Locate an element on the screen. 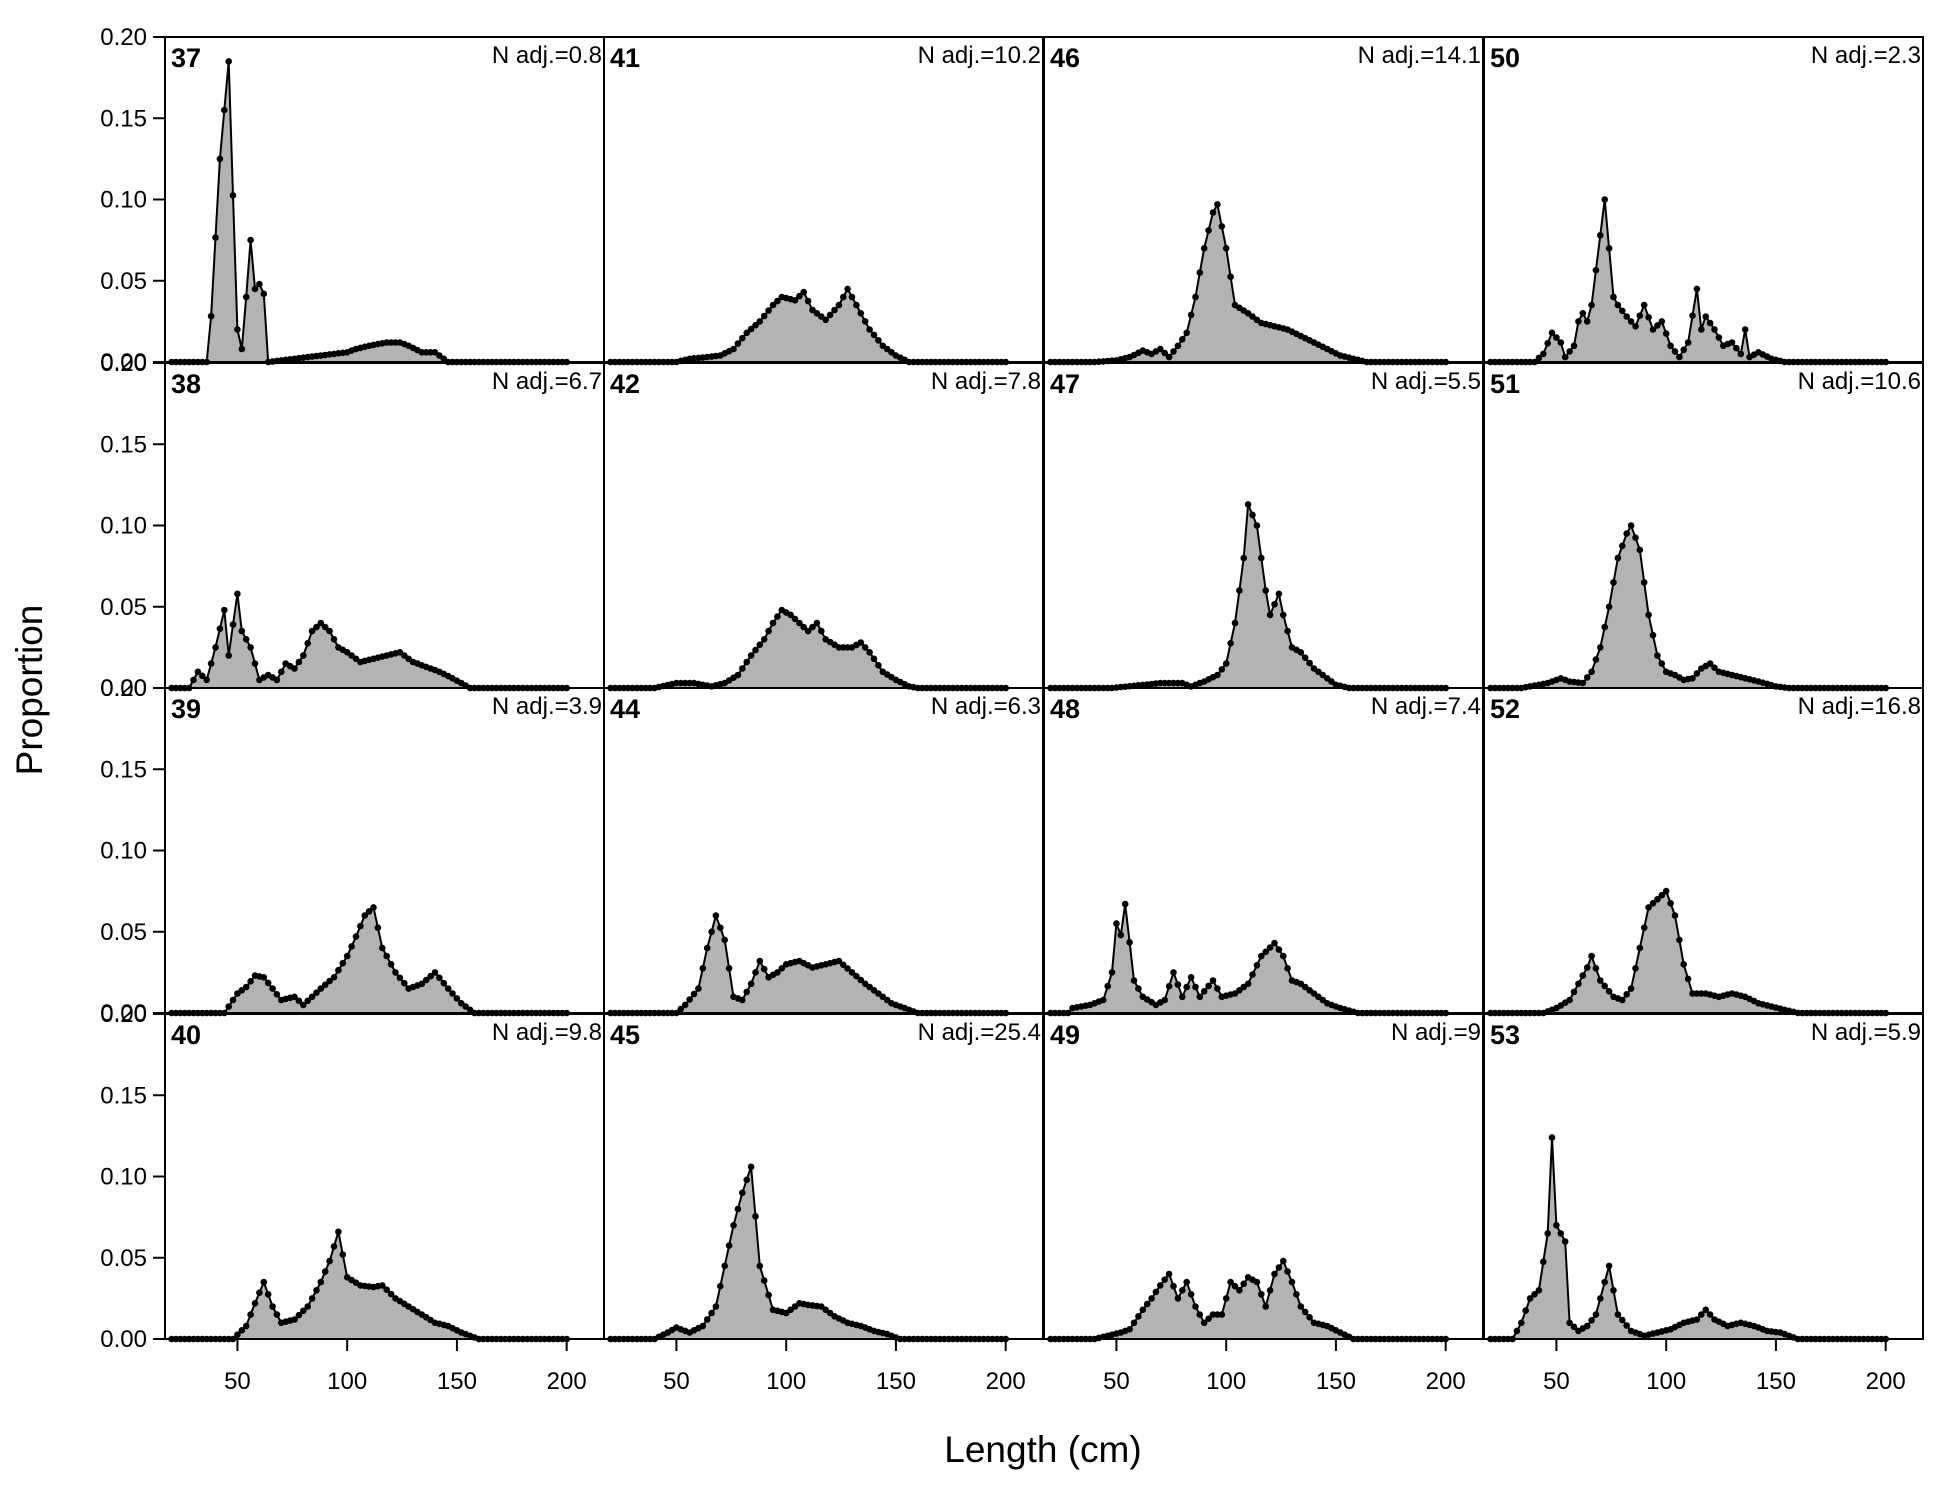 Image resolution: width=1950 pixels, height=1500 pixels. panel-45: 45 N adj.=25.4 is located at coordinates (823, 1178).